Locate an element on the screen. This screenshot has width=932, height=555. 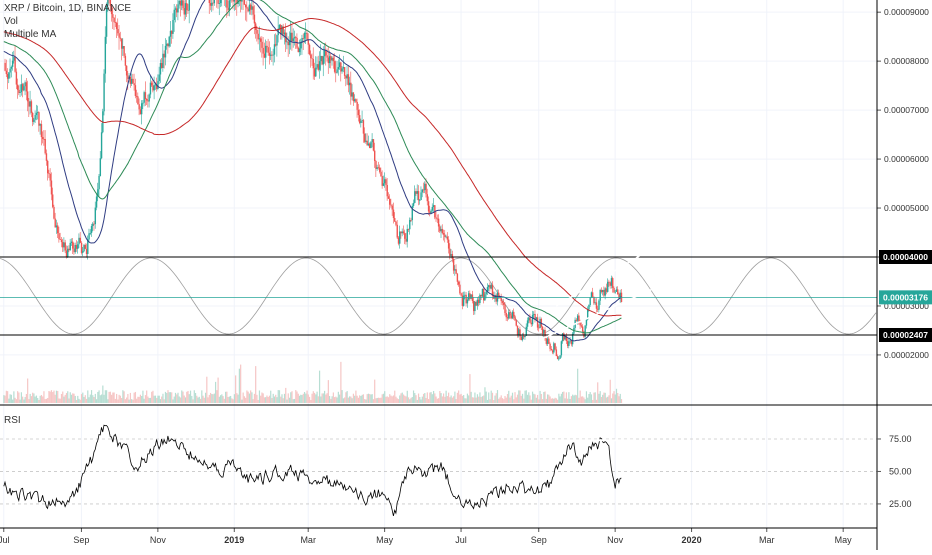
x-tick-label: Sep is located at coordinates (81, 540).